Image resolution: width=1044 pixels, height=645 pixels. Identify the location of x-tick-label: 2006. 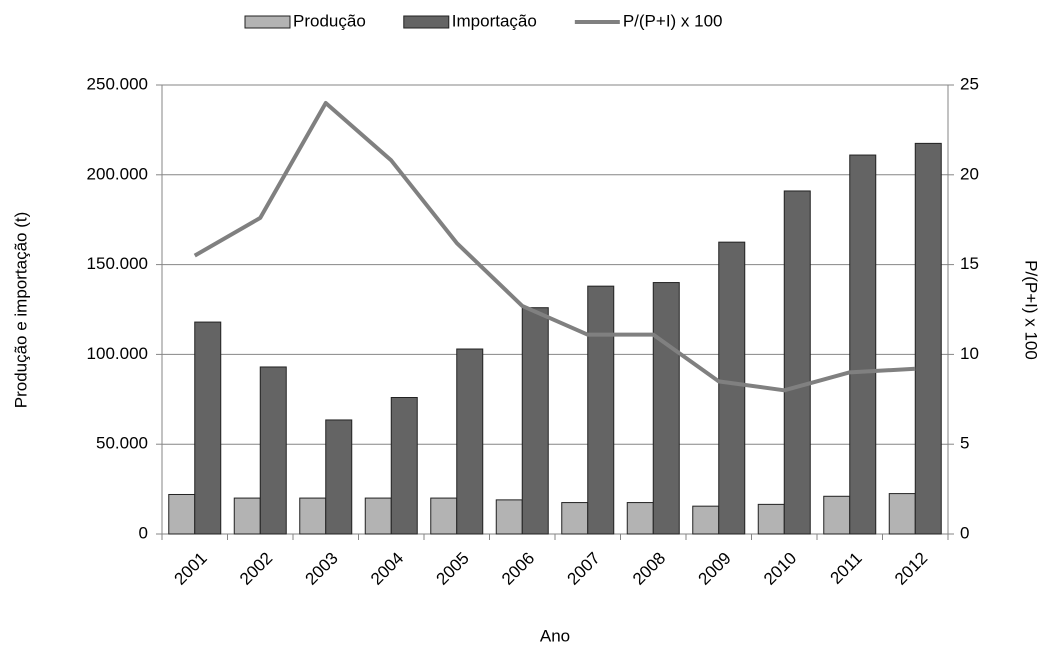
(518, 569).